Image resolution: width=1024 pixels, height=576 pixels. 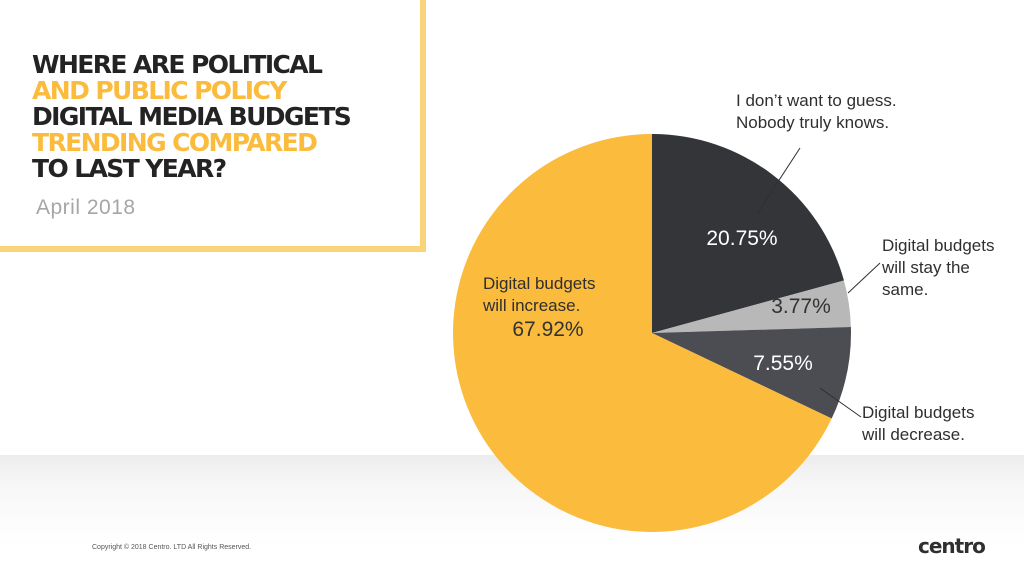 What do you see at coordinates (177, 64) in the screenshot?
I see `title-line-1: WHERE ARE POLITICAL` at bounding box center [177, 64].